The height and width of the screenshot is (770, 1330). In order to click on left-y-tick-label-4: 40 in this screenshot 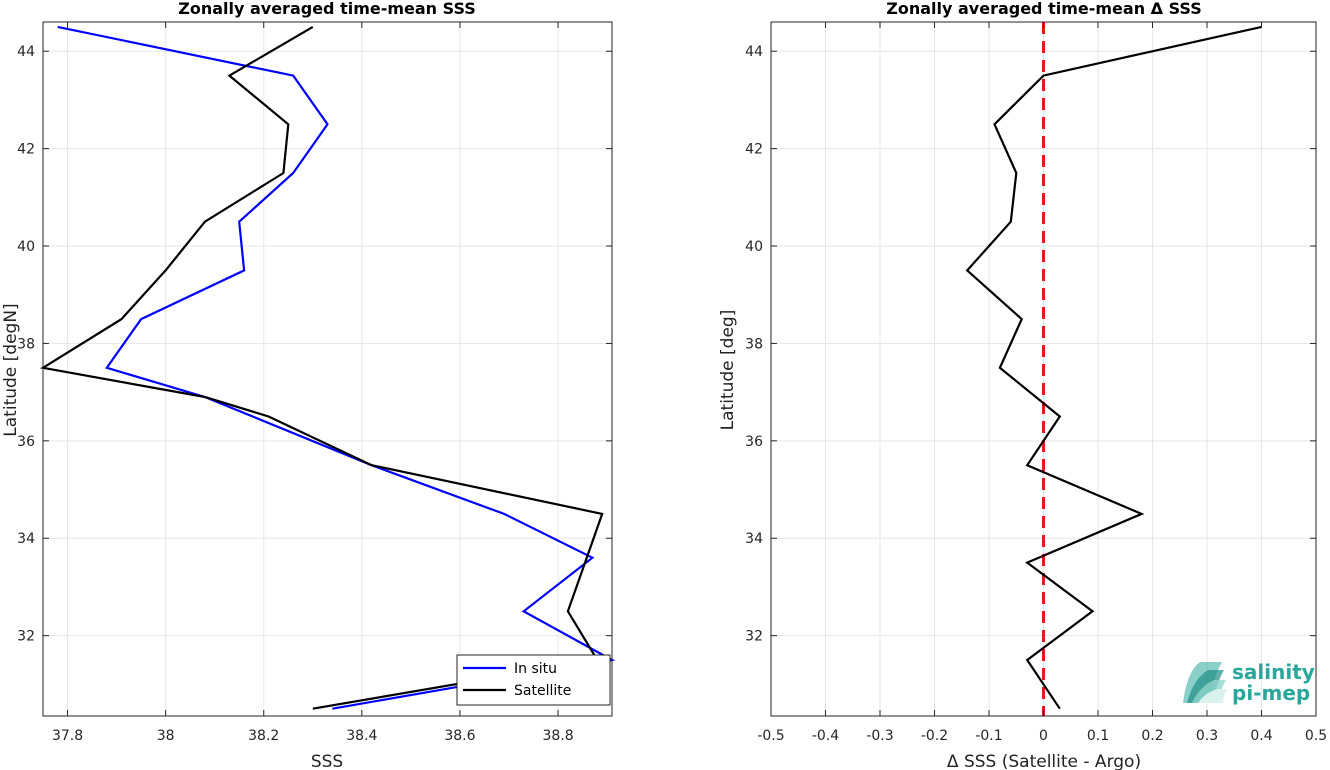, I will do `click(26, 247)`.